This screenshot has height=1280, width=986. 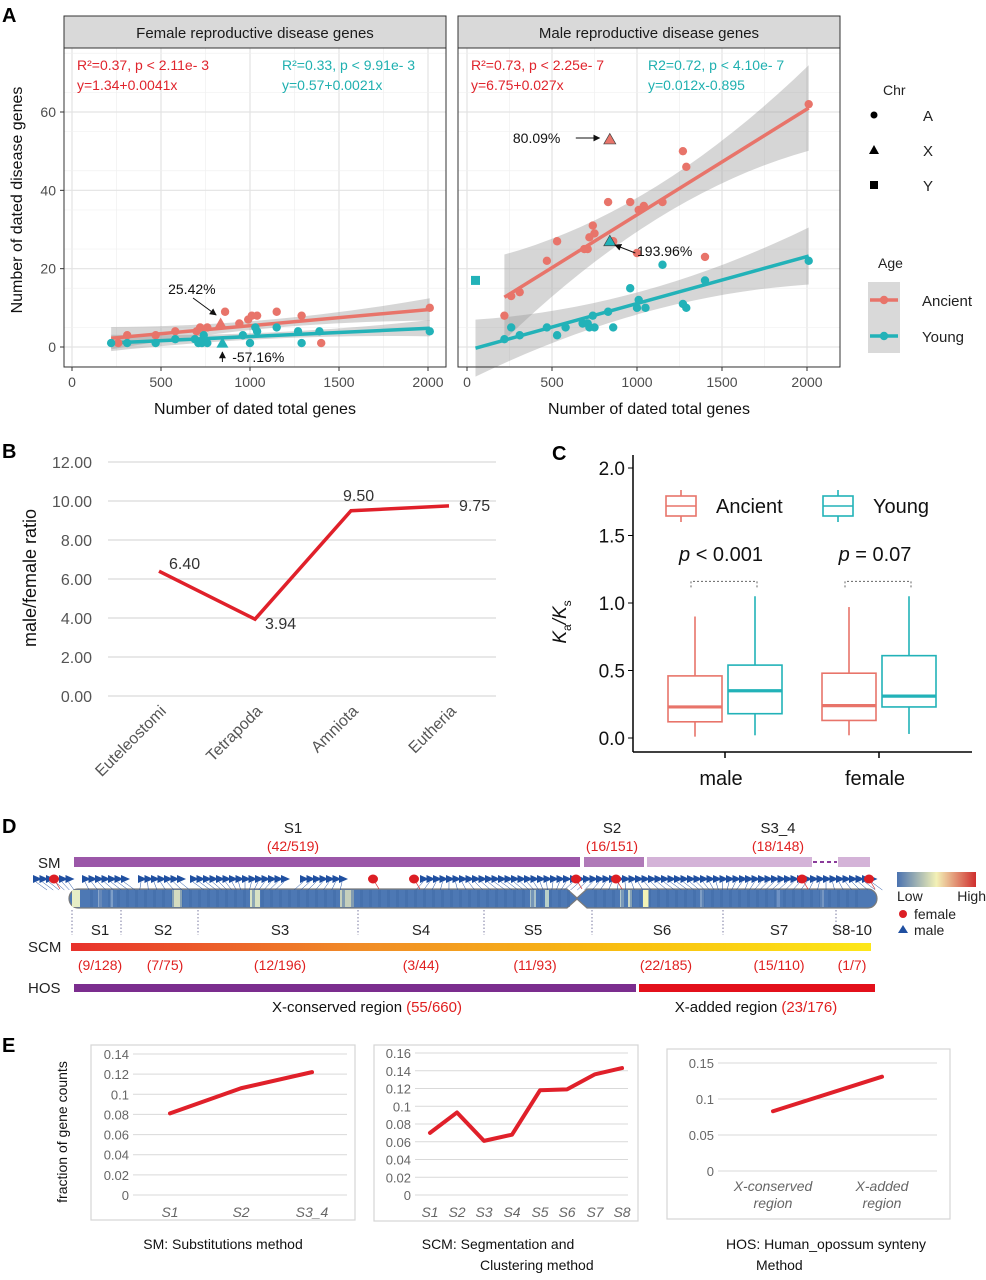 I want to click on x-tick-label: S3, so click(x=483, y=1212).